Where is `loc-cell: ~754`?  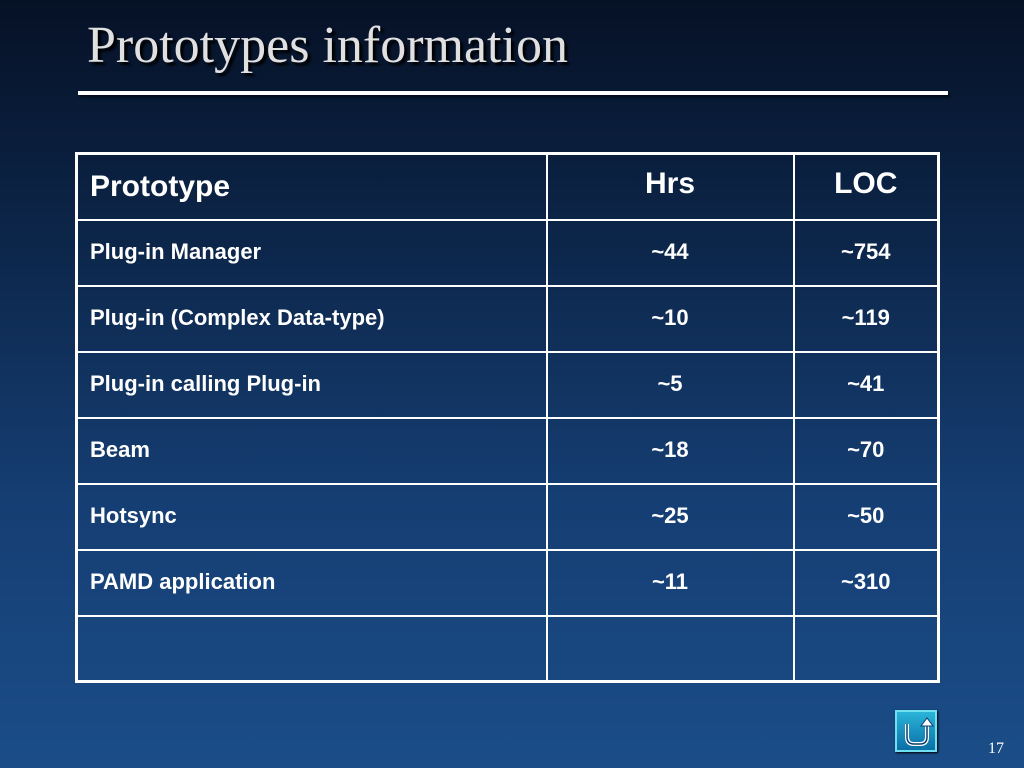
loc-cell: ~754 is located at coordinates (866, 252).